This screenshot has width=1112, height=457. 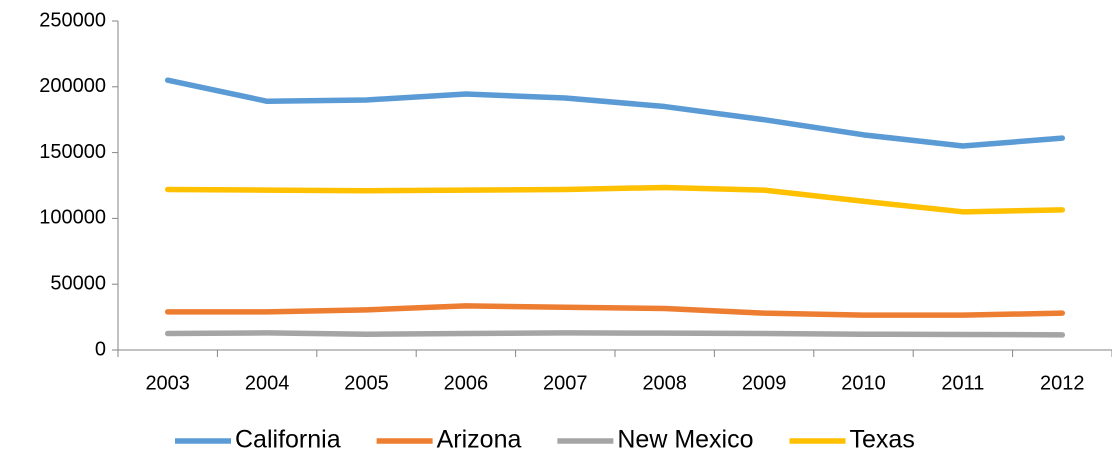 I want to click on y-tick-label: 100000, so click(x=72, y=218).